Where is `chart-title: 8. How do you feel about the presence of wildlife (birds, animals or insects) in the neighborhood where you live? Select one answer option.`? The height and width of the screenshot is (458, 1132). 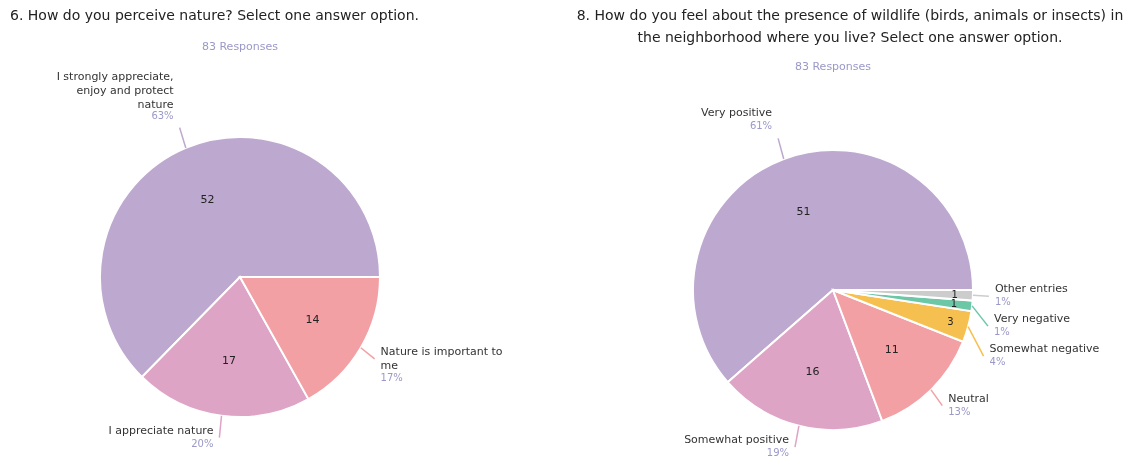 chart-title: 8. How do you feel about the presence of wildlife (birds, animals or insects) in the neighborhood where you live? Select one answer option. is located at coordinates (850, 26).